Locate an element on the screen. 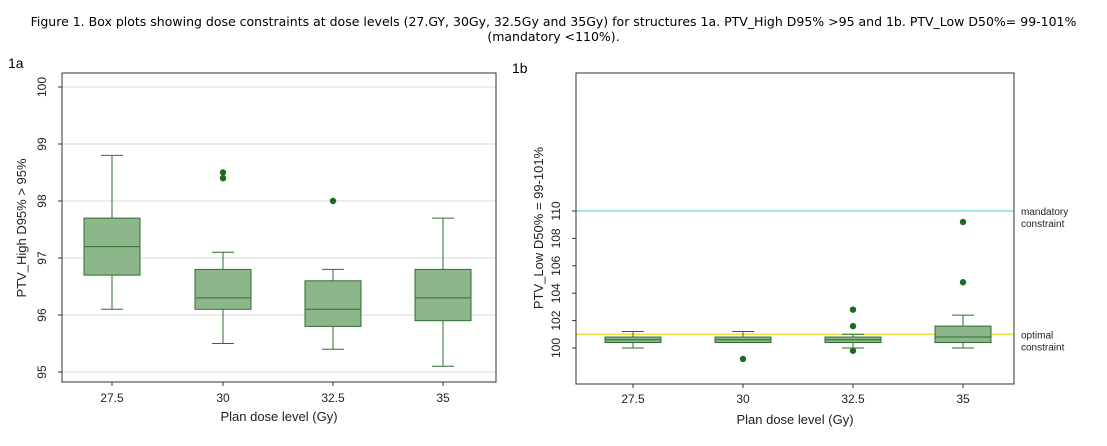 The width and height of the screenshot is (1107, 446). y-tick-label: 106 is located at coordinates (556, 265).